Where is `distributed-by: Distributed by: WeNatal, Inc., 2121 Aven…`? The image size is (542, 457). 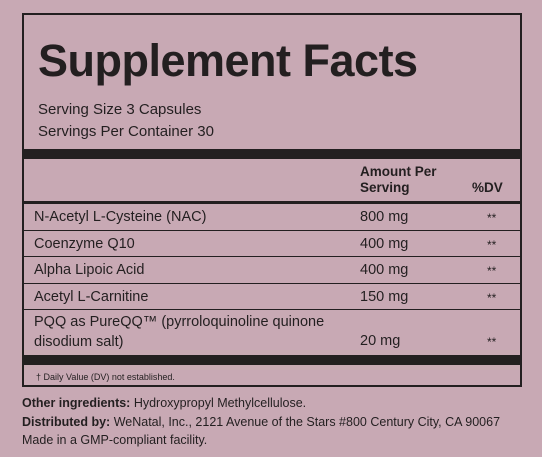
distributed-by: Distributed by: WeNatal, Inc., 2121 Aven… is located at coordinates (261, 422).